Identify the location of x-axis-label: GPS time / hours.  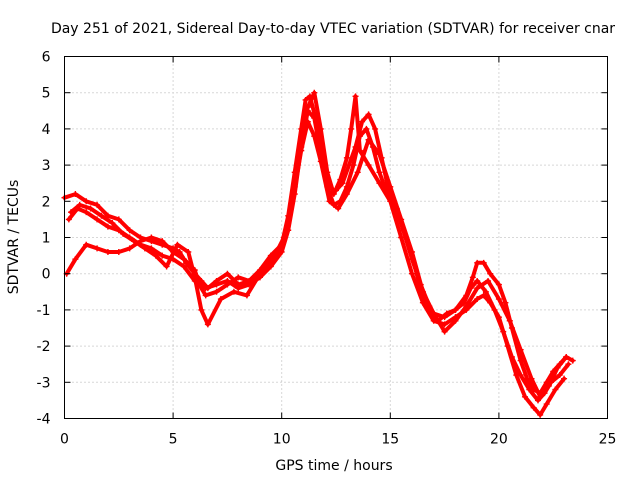
(333, 466).